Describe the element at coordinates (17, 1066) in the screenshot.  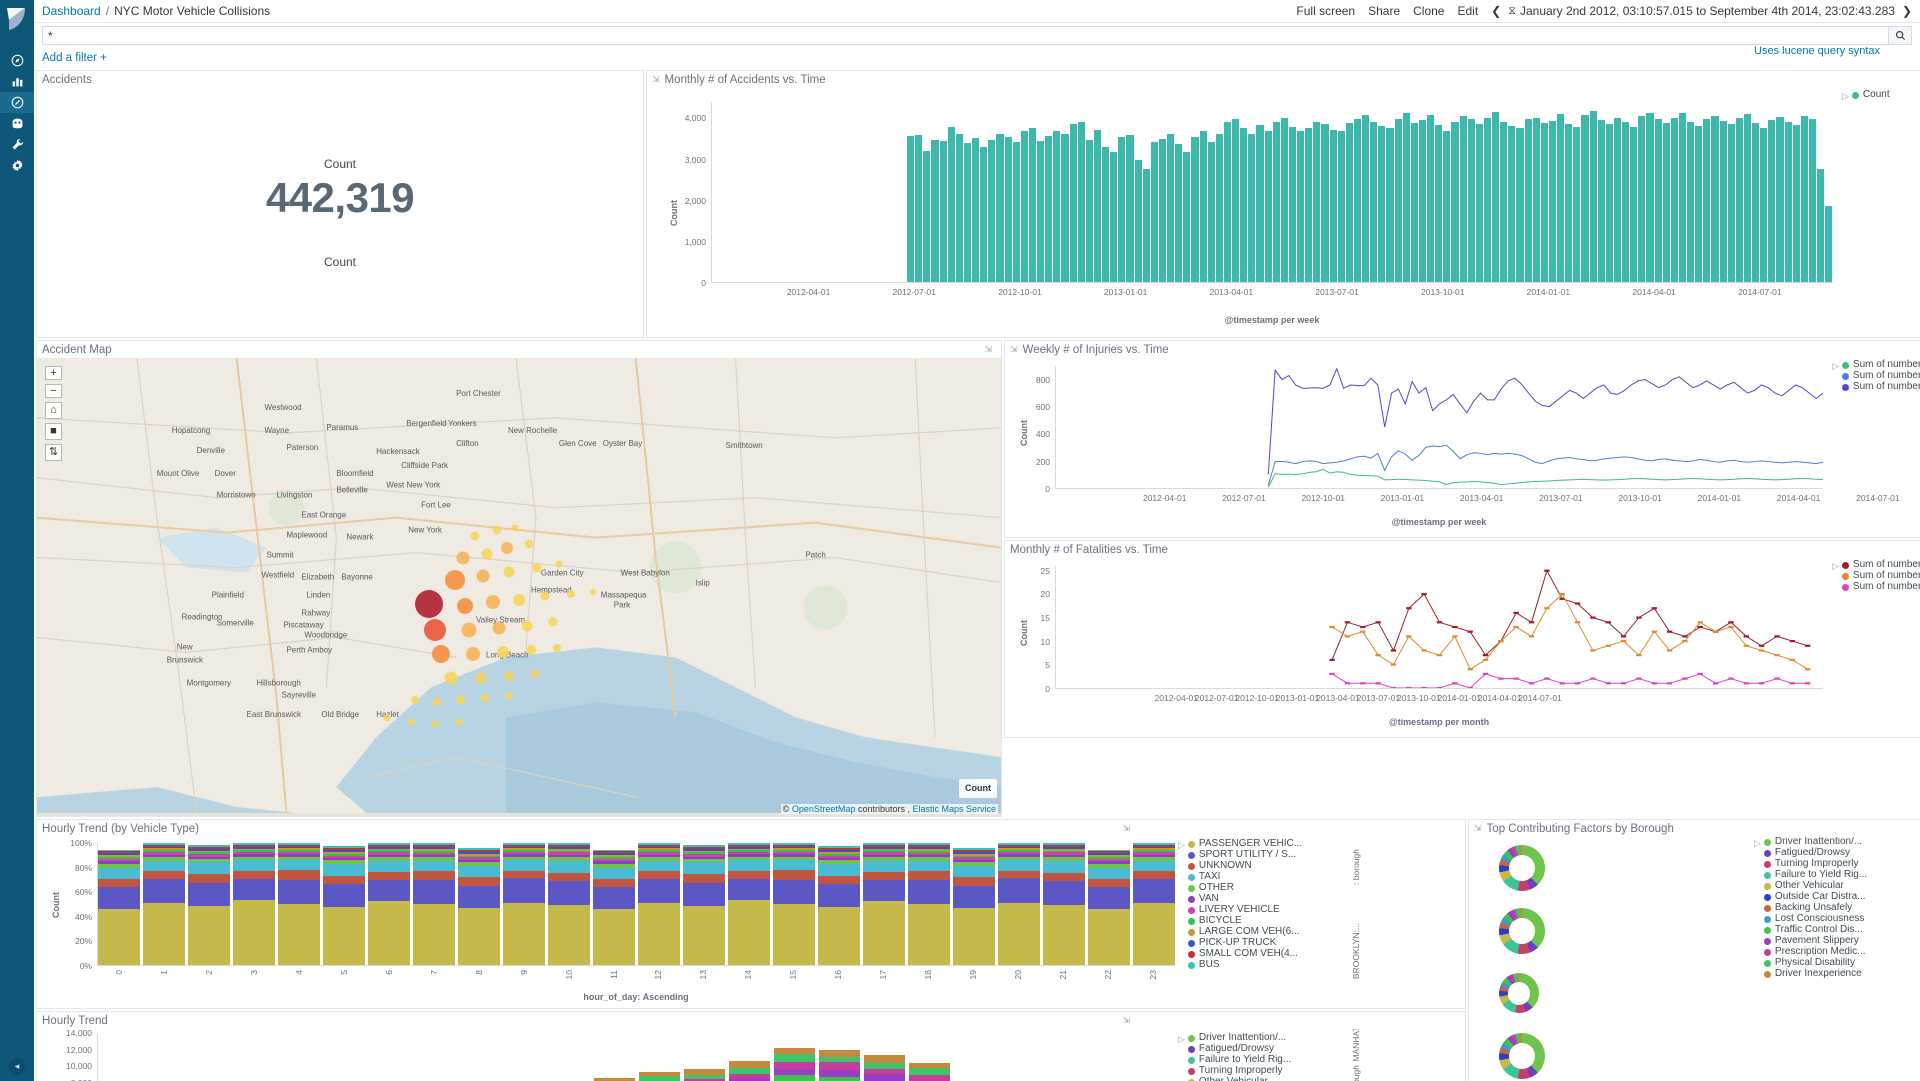
I see `collapse-nav-button: ◂` at that location.